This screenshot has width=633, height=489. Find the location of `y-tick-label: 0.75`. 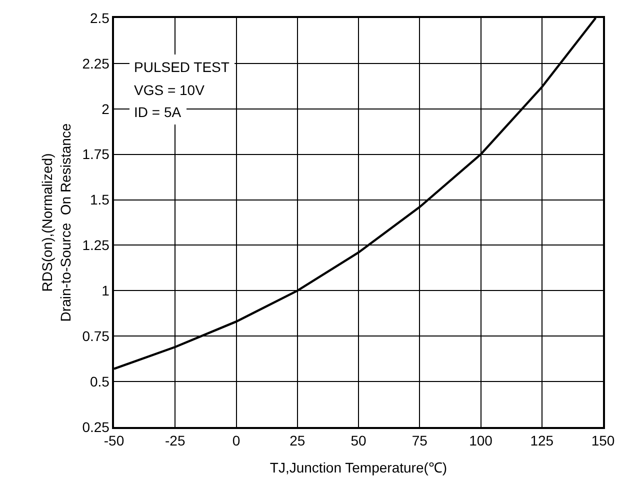

y-tick-label: 0.75 is located at coordinates (96, 336).